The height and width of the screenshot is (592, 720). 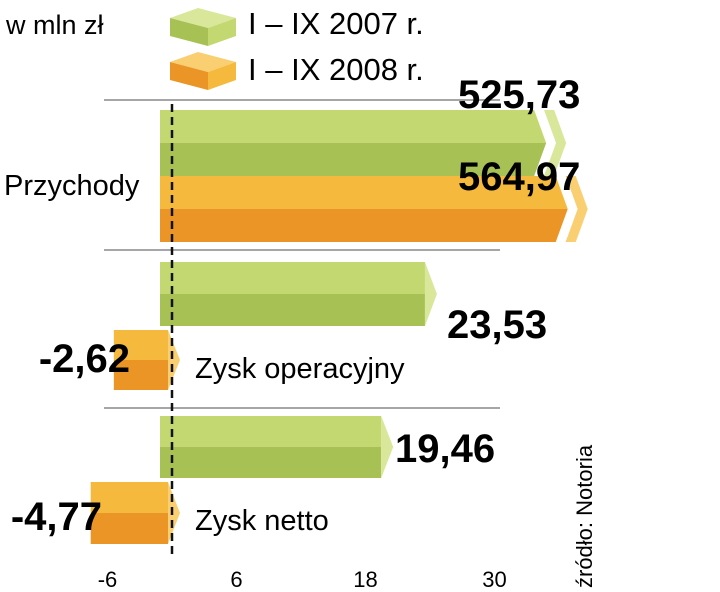 I want to click on value-label: 564,97, so click(x=519, y=177).